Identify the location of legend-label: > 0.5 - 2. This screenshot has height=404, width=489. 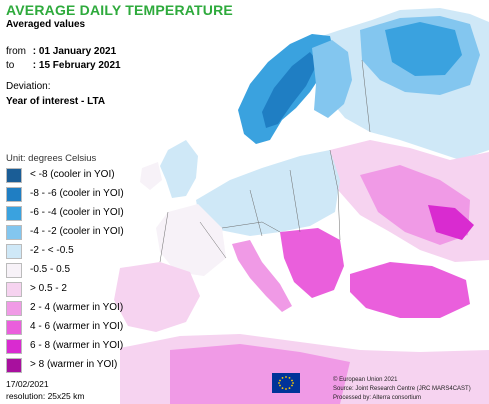
(48, 288).